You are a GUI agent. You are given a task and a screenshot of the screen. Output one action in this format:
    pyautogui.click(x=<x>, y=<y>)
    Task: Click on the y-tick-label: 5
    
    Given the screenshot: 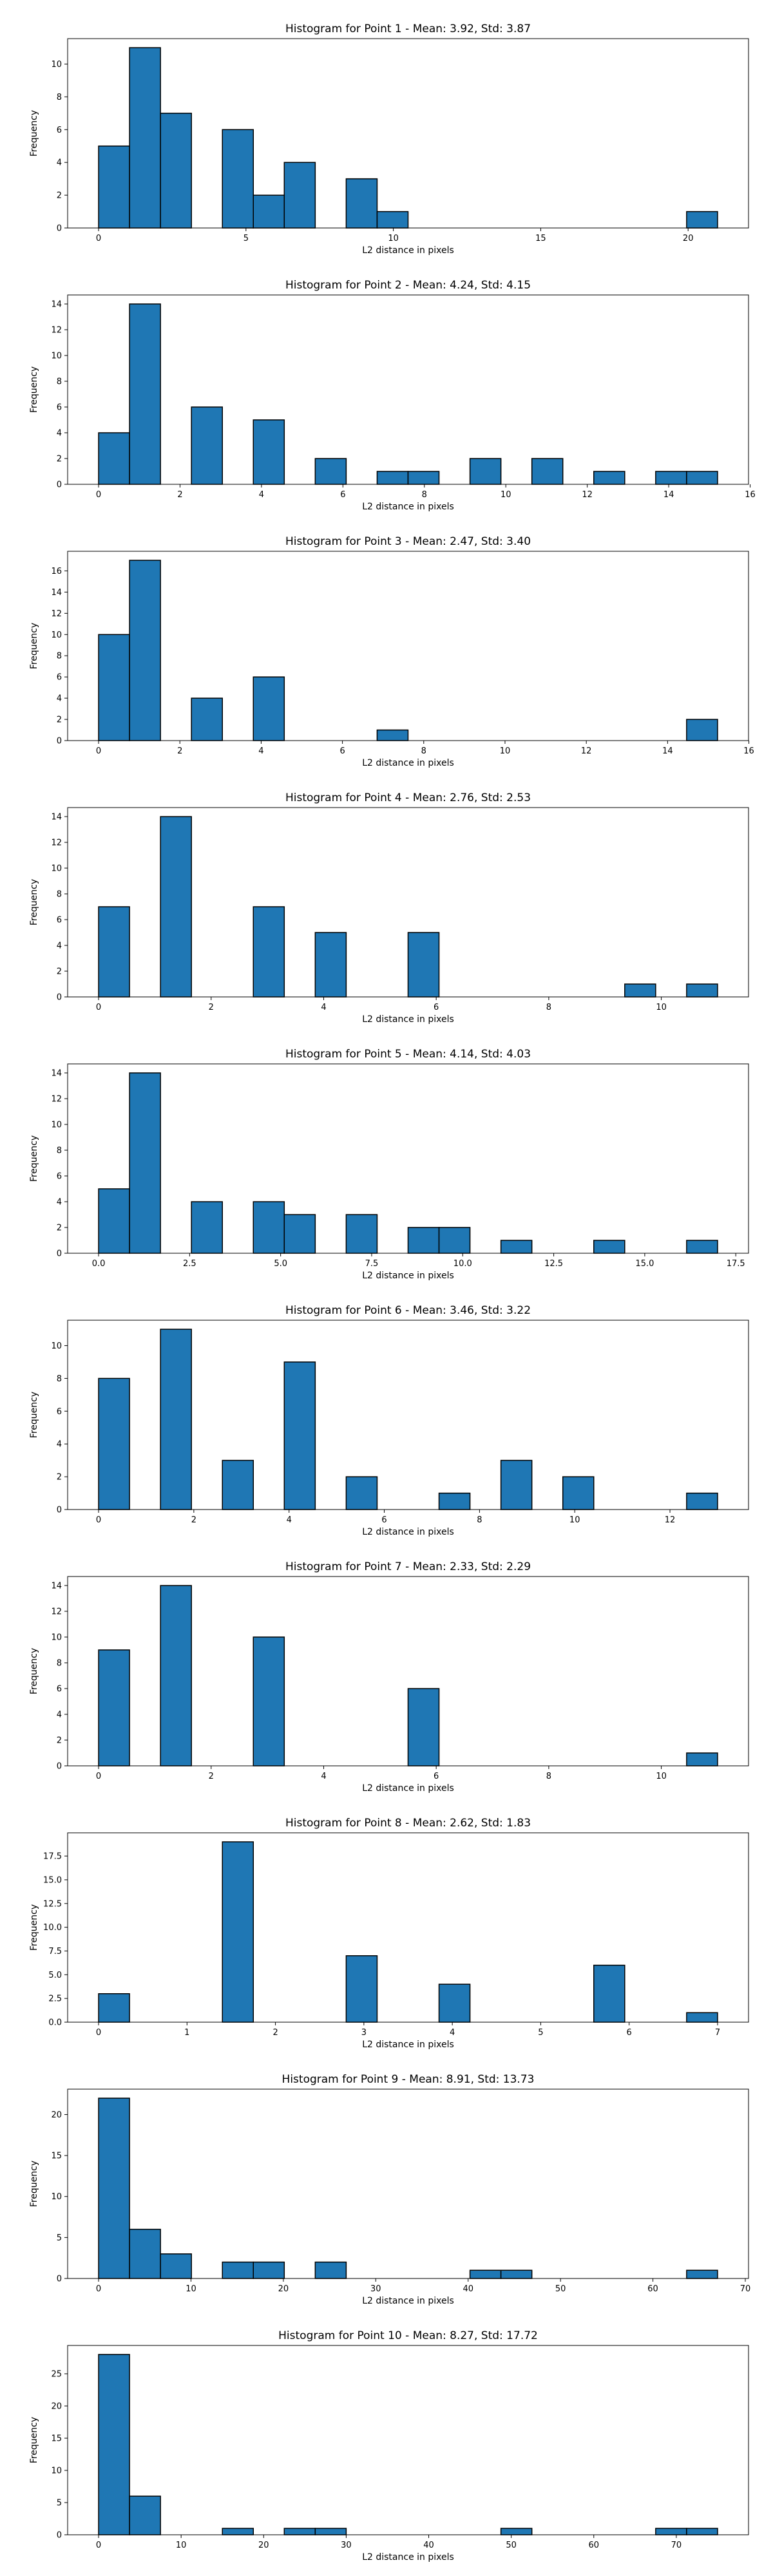 What is the action you would take?
    pyautogui.click(x=59, y=2238)
    